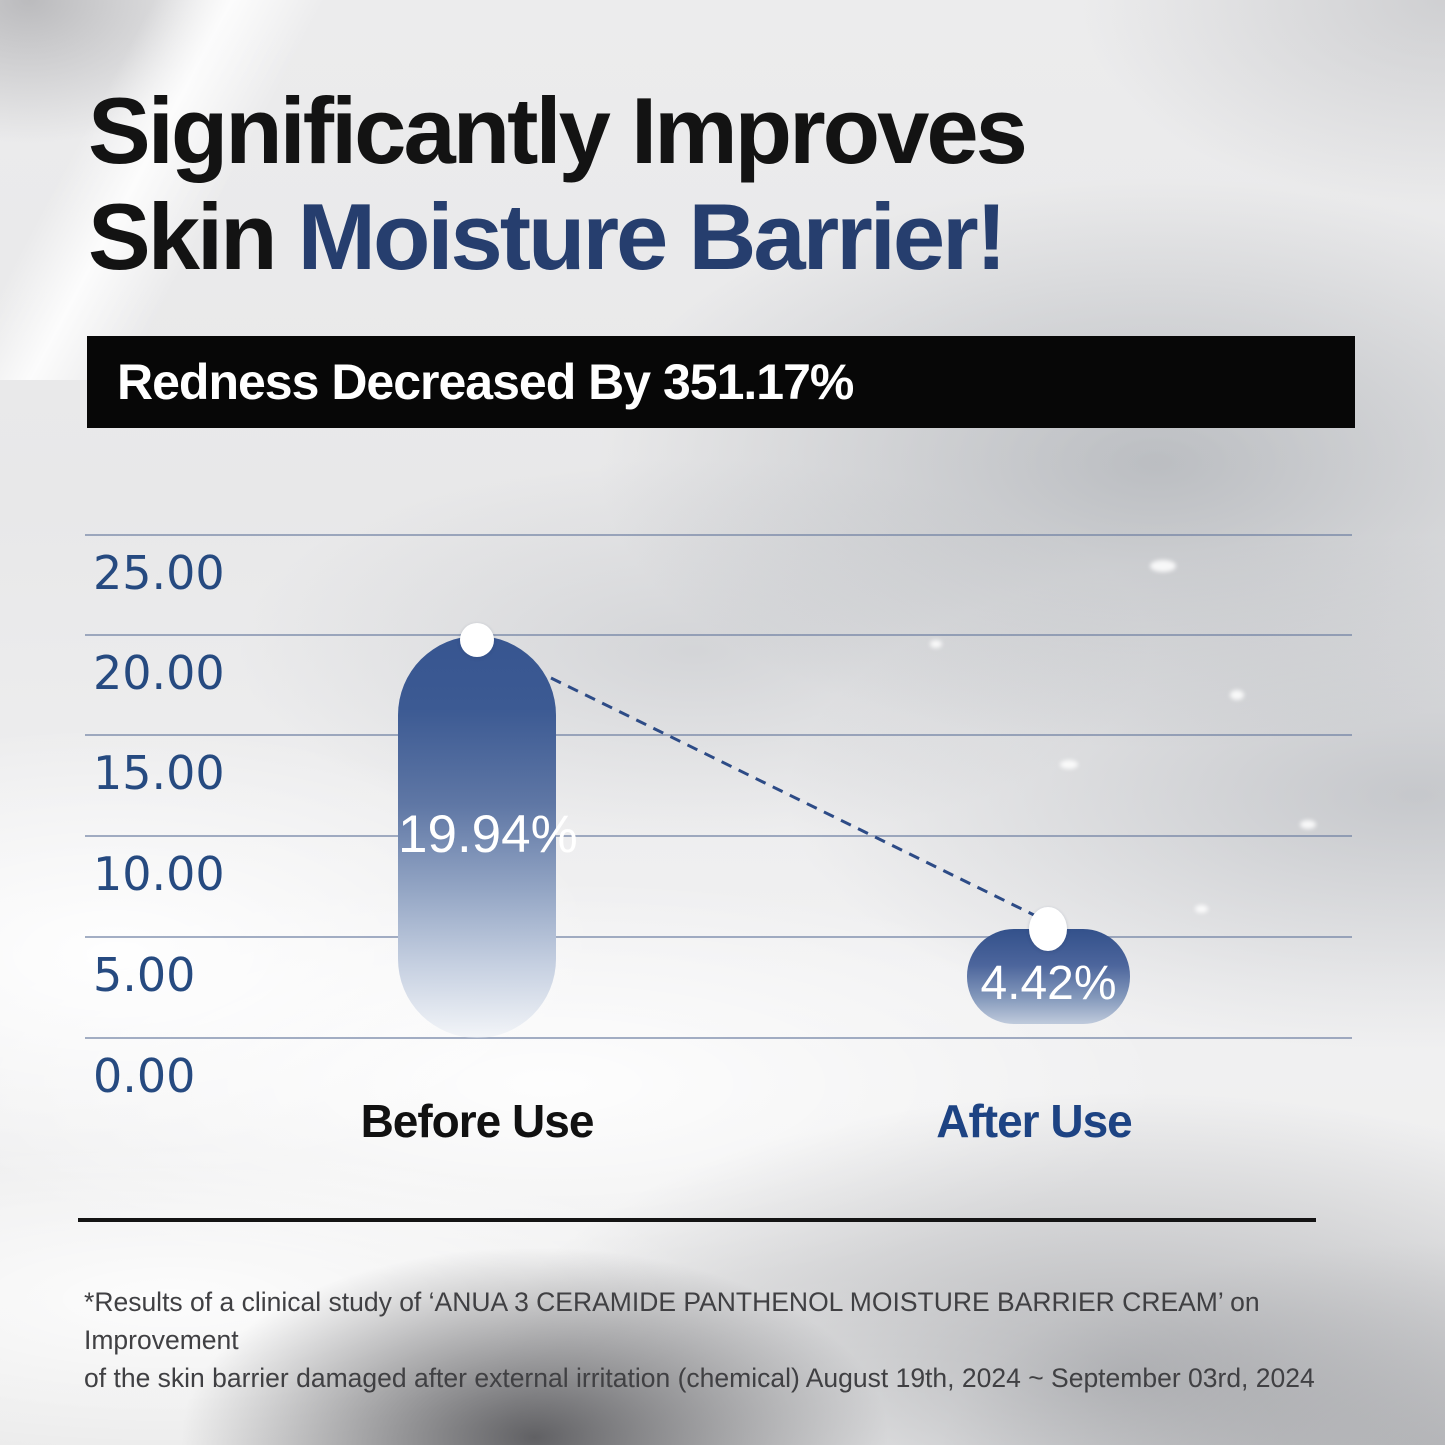 This screenshot has height=1445, width=1445. I want to click on headline-banner: Redness Decreased By 351.17%, so click(721, 382).